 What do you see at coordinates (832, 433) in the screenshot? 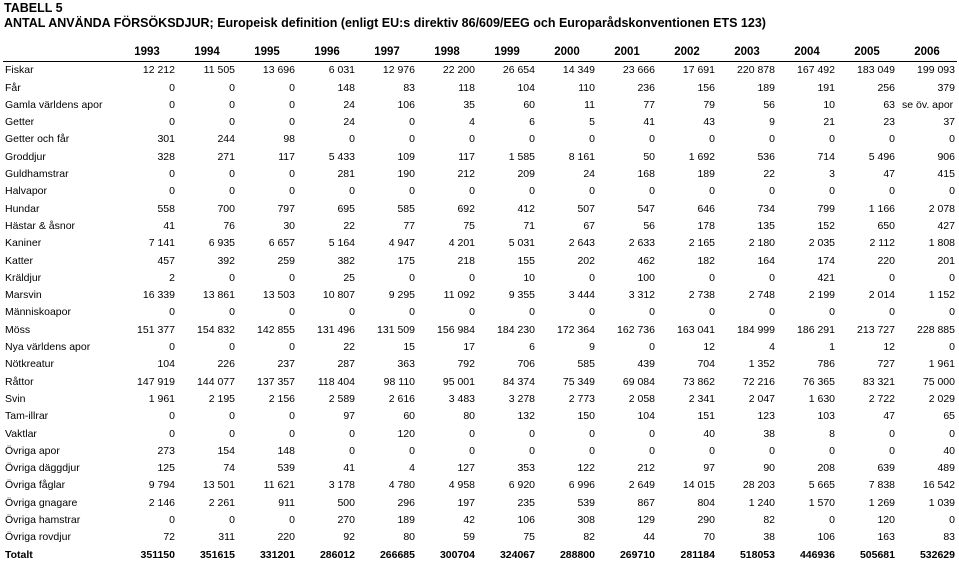
I see `table-cell: 8` at bounding box center [832, 433].